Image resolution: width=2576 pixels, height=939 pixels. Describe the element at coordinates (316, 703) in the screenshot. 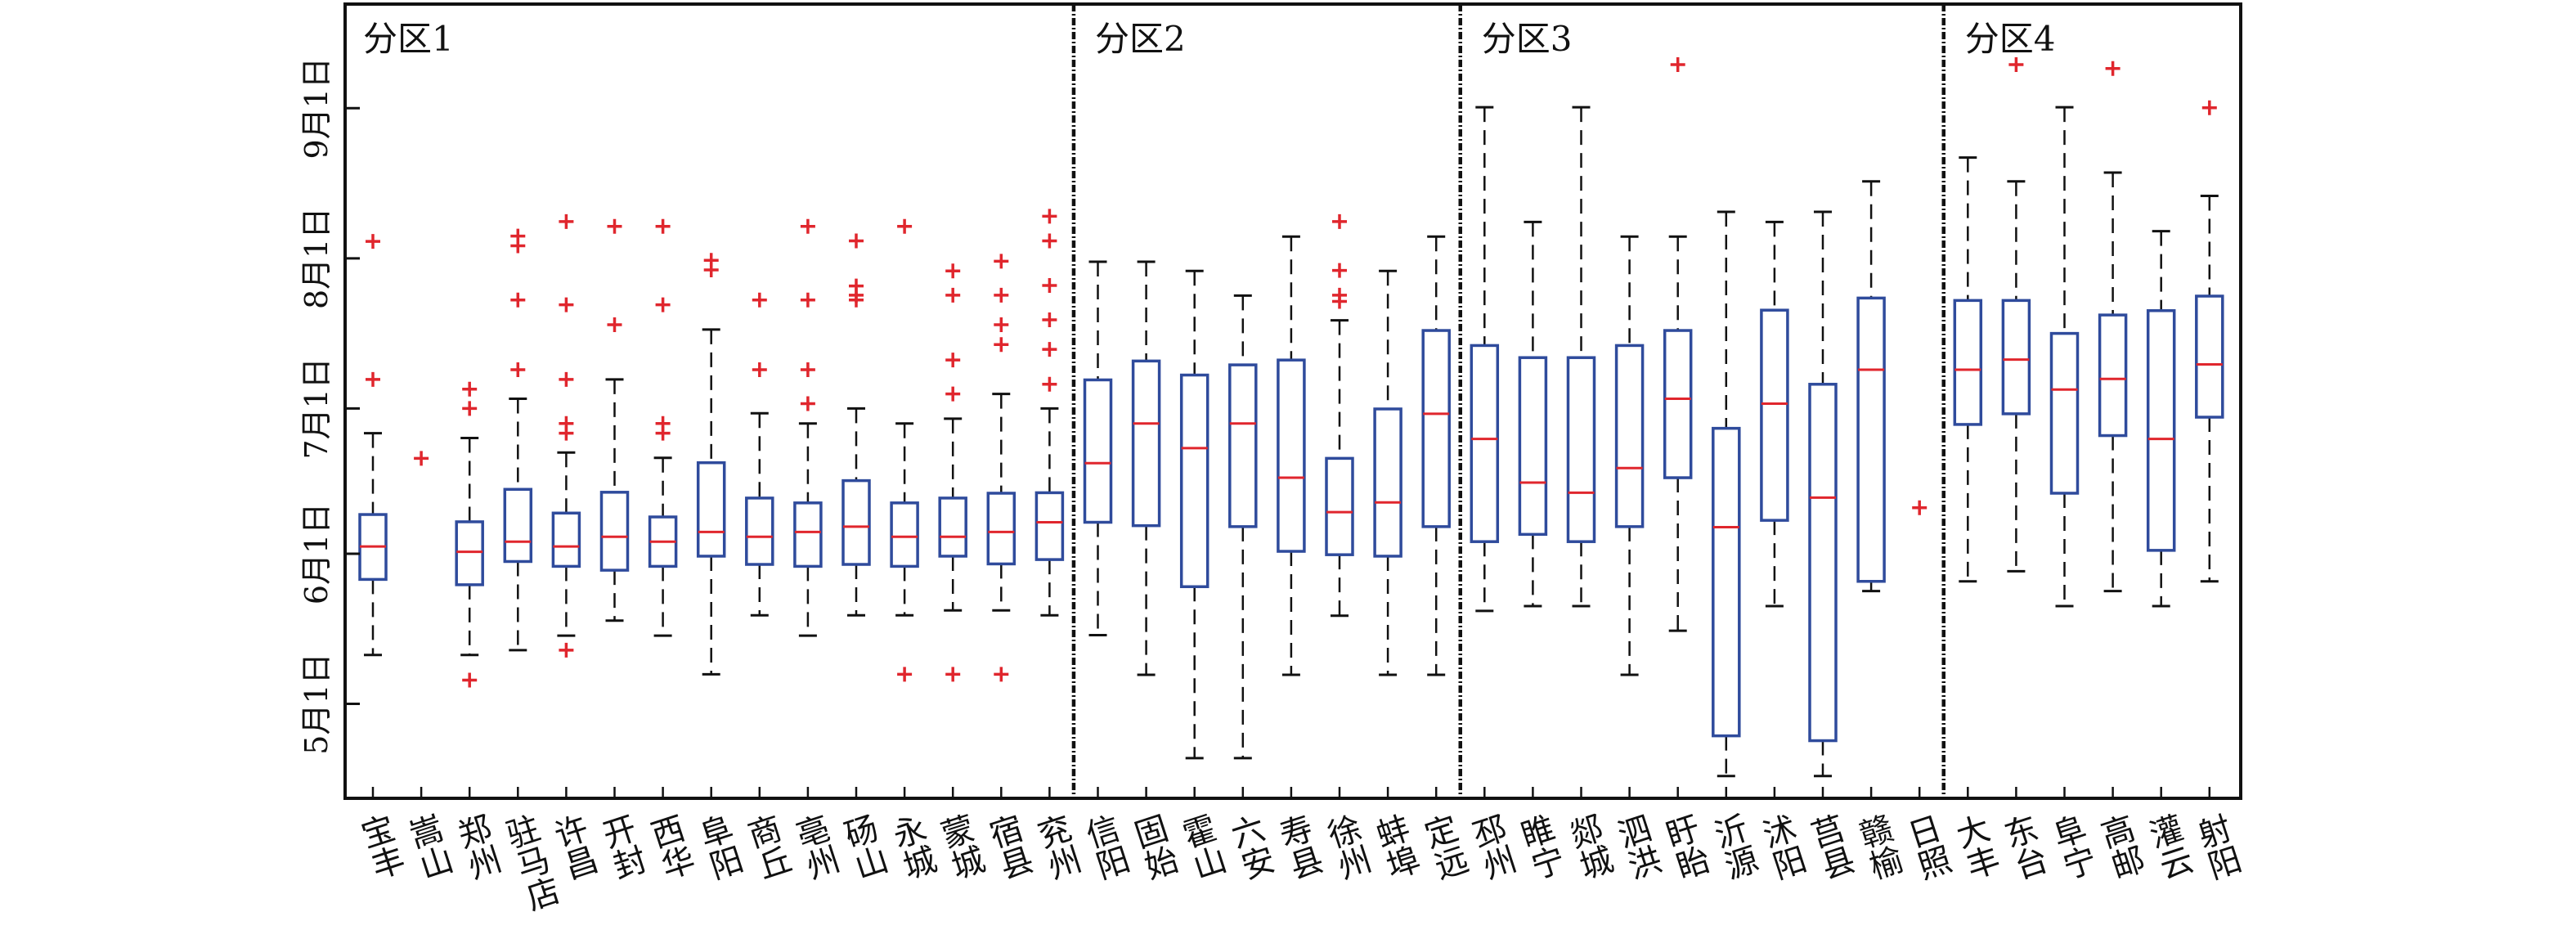

I see `y-tick-label: 5月1日` at that location.